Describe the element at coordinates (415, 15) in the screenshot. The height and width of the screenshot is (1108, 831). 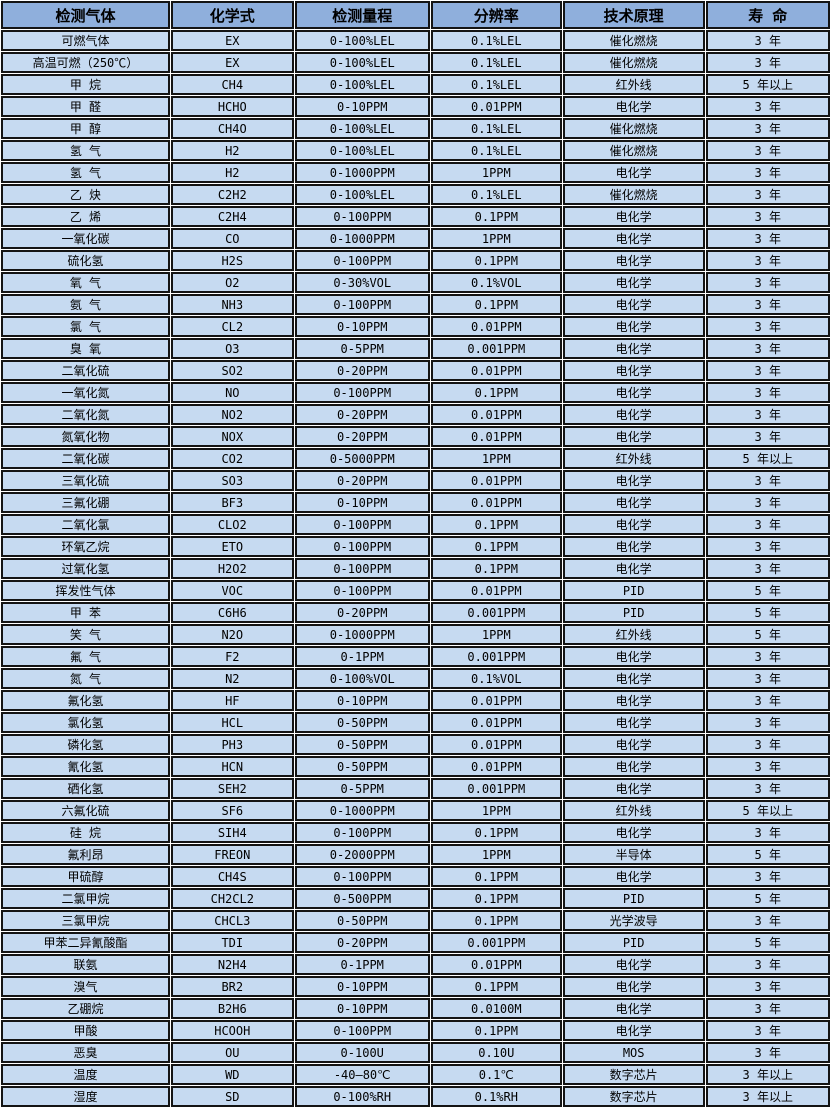
I see `table-header: 检测气体 化学式 检测量程 分辨率 技术原理 寿 命` at that location.